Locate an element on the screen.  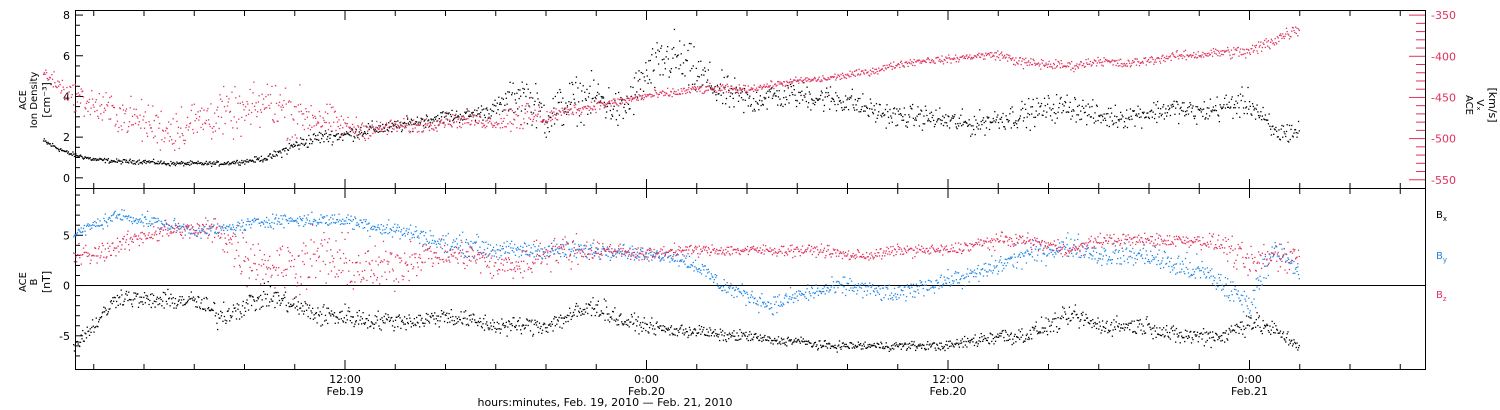
top-right-ylabel-line1: ACE is located at coordinates (1468, 105).